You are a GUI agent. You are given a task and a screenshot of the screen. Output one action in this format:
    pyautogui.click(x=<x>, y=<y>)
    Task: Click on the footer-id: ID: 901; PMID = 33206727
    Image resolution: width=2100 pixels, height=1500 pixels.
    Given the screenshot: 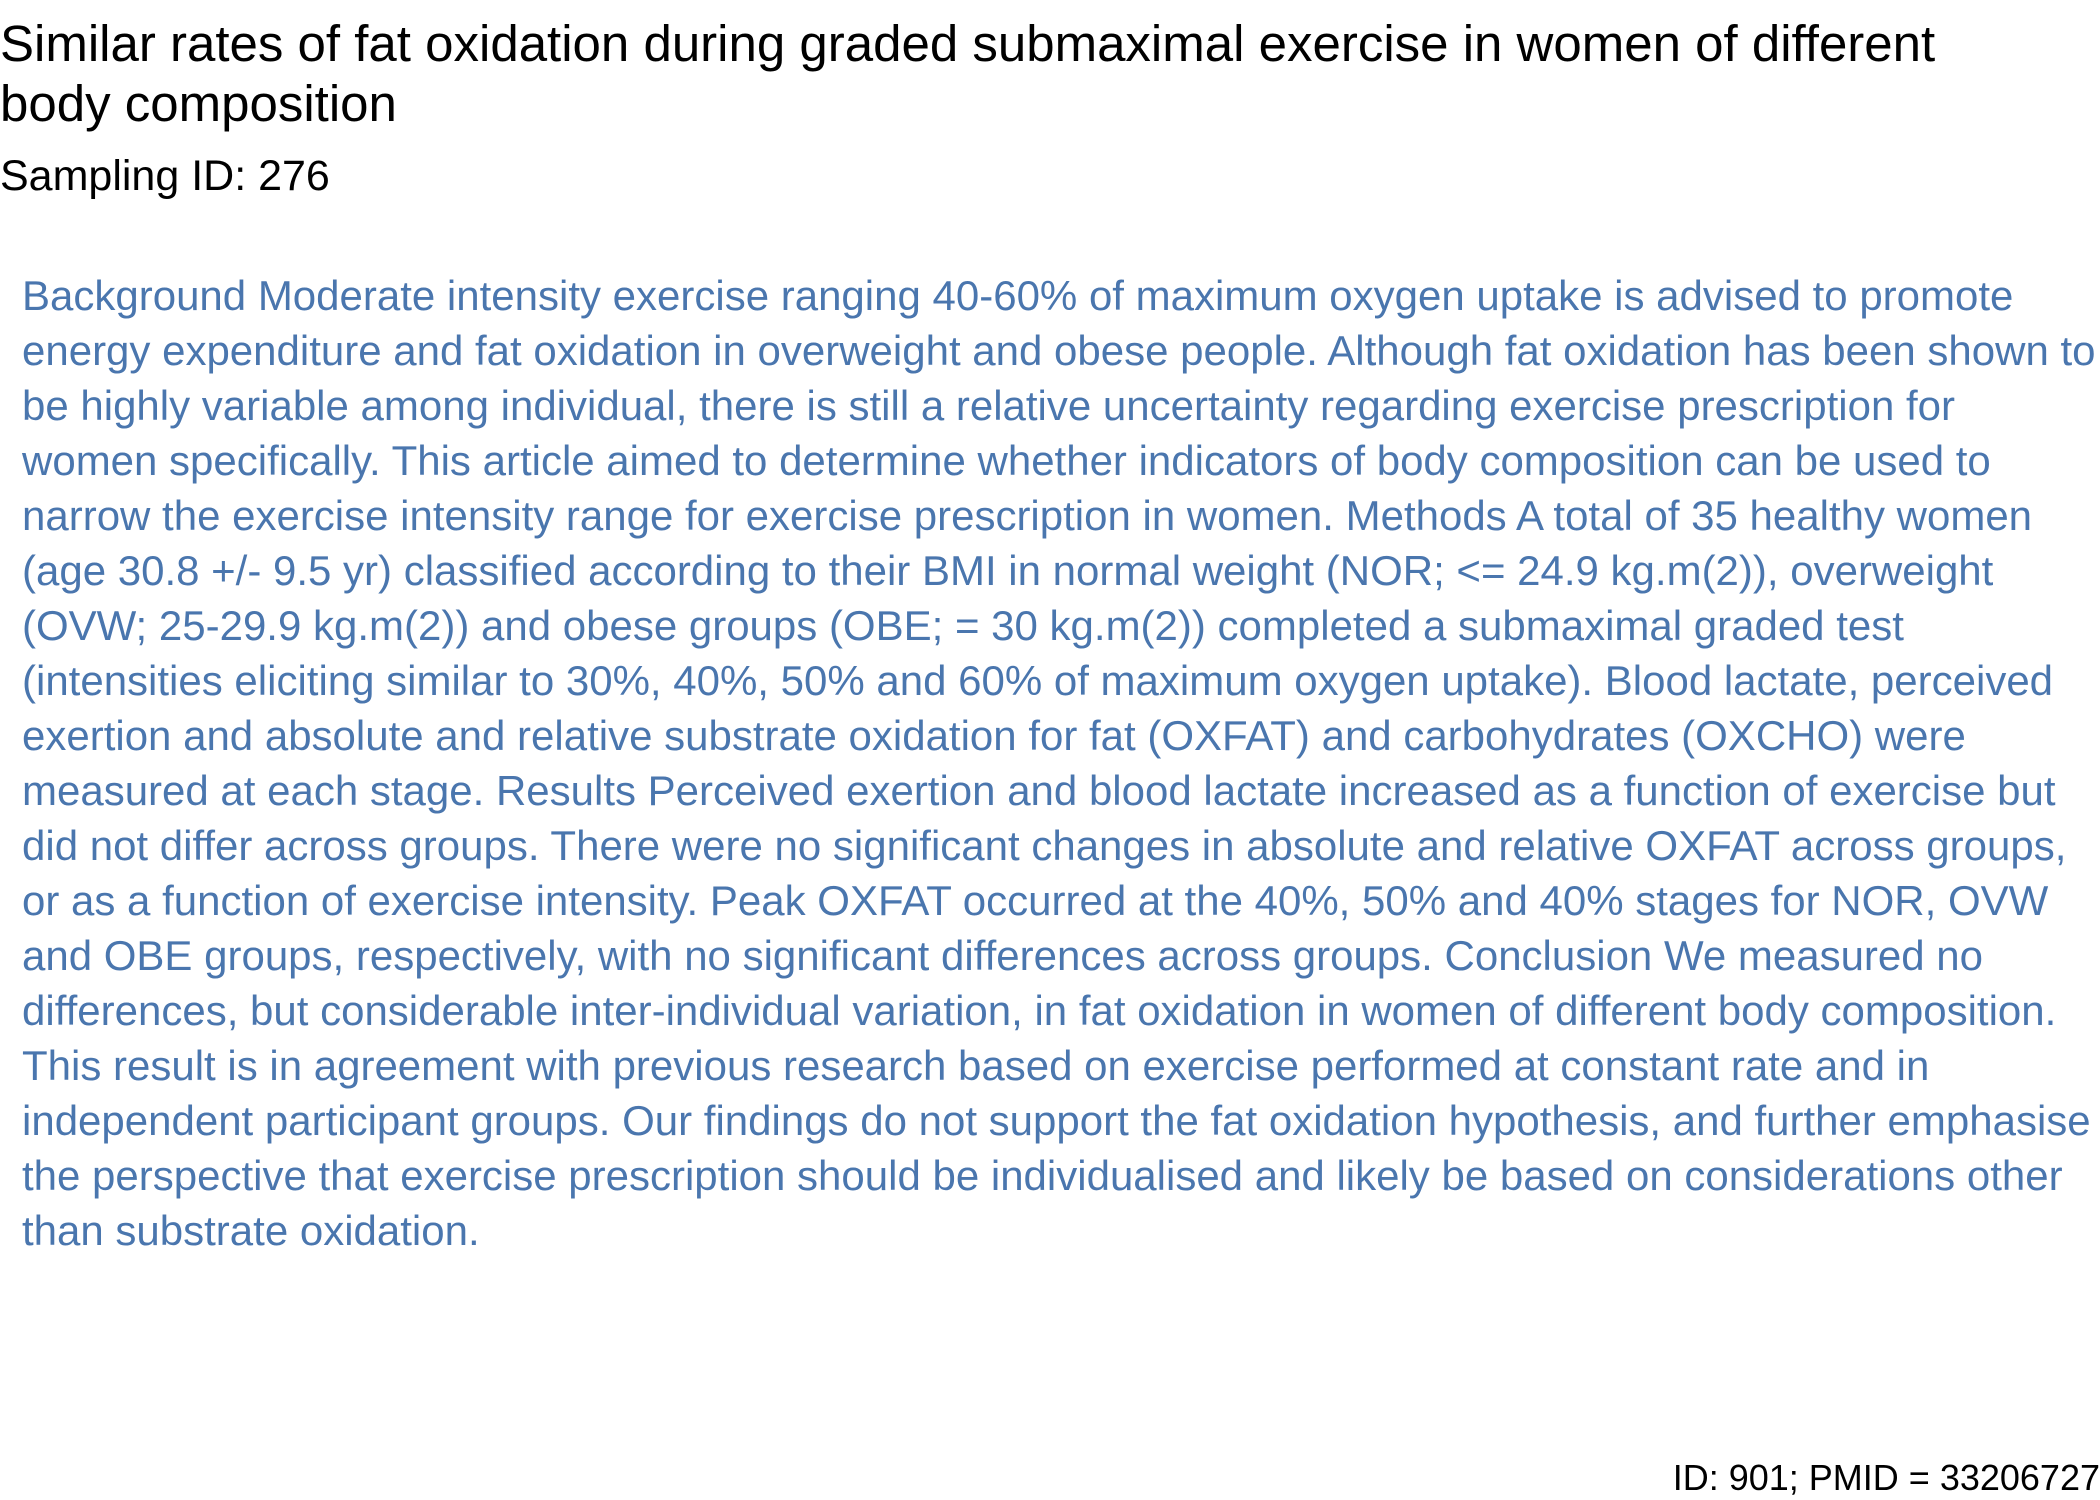 What is the action you would take?
    pyautogui.click(x=1886, y=1477)
    